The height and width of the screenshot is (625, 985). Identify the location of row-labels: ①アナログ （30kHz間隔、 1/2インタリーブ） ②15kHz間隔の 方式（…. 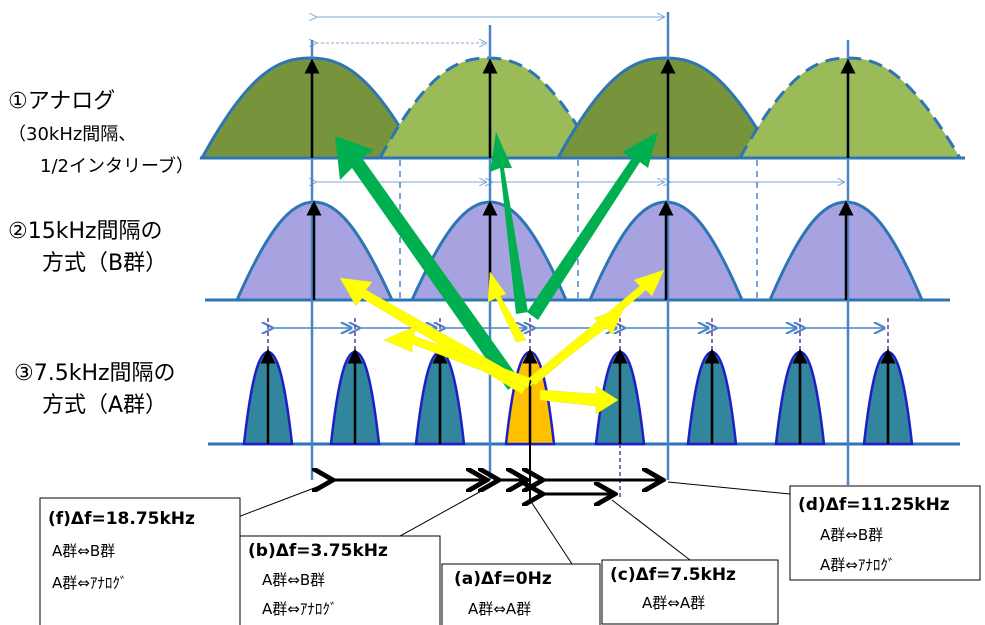
(101, 253).